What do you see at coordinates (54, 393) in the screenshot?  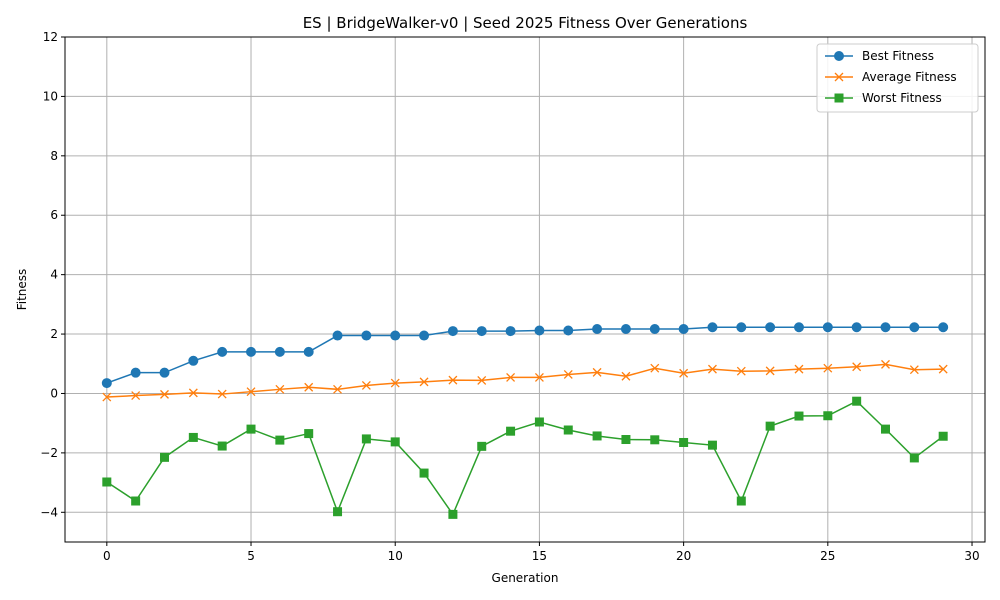 I see `y-tick-label: 0` at bounding box center [54, 393].